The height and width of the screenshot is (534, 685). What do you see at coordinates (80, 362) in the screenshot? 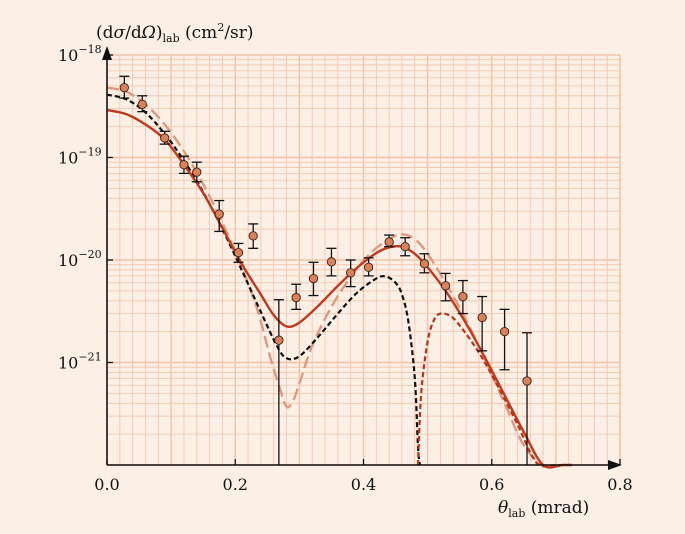
I see `y-tick-label: 10−21` at bounding box center [80, 362].